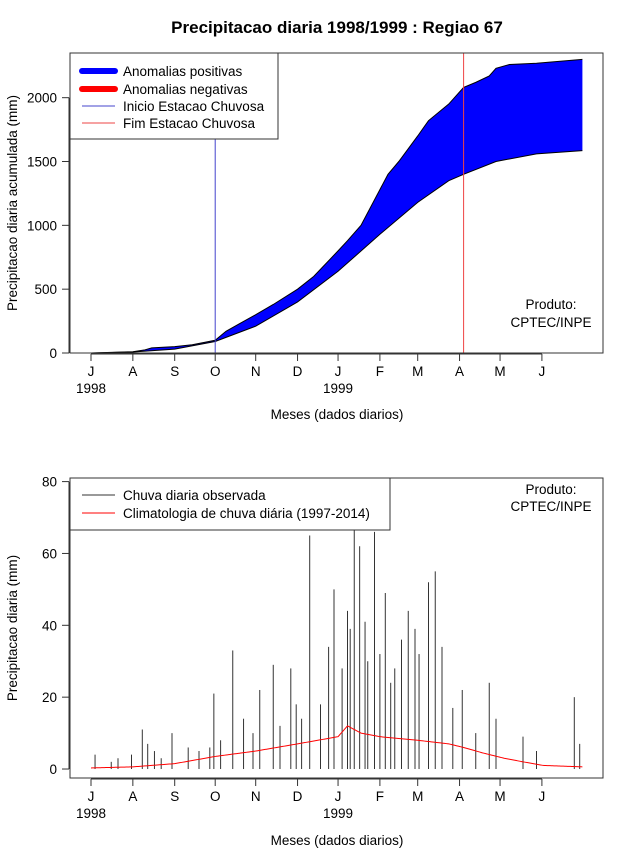  What do you see at coordinates (194, 495) in the screenshot?
I see `legend-label-observed: Chuva diaria observada` at bounding box center [194, 495].